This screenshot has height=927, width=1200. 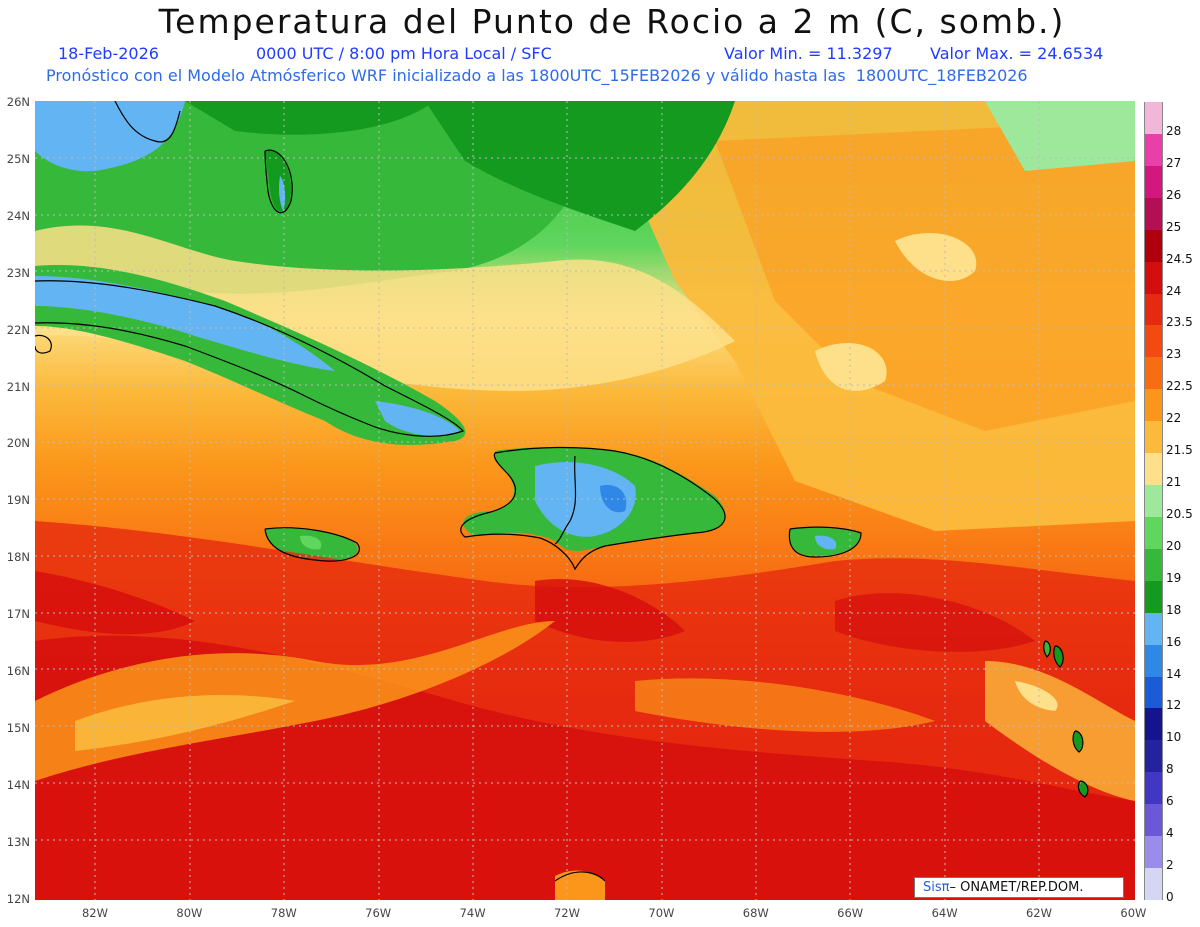 I want to click on credit-box: Sisπ – ONAMET/REP.DOM., so click(x=1019, y=887).